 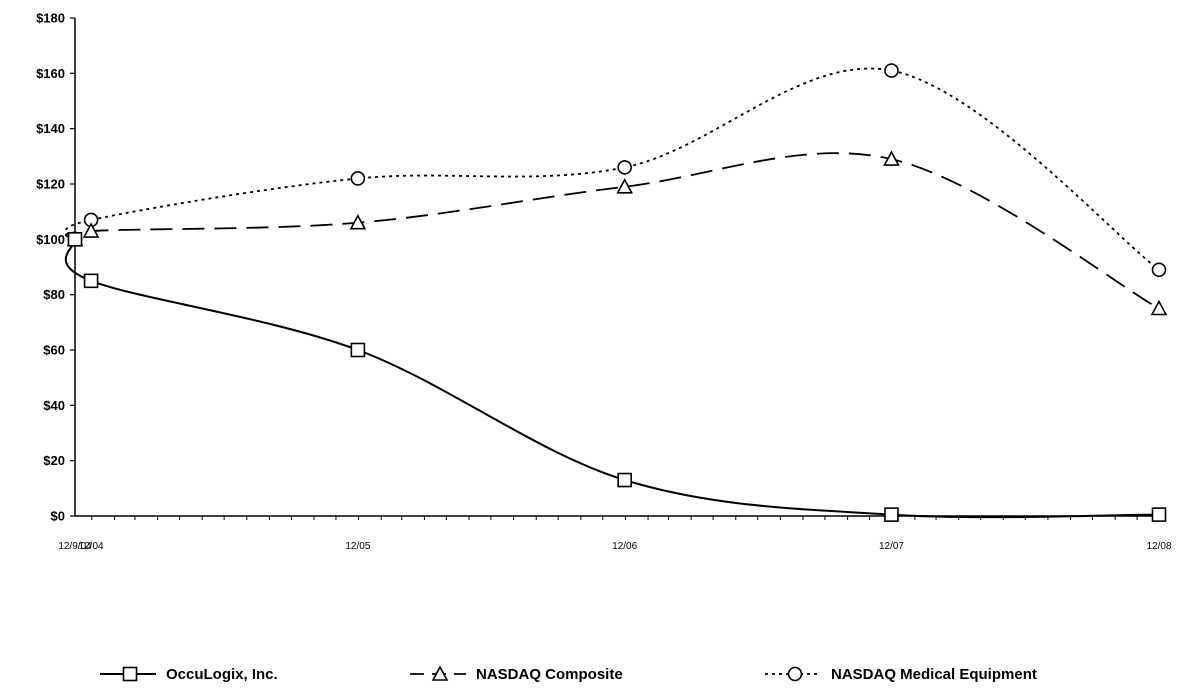 I want to click on legend-marker-triangle, so click(x=440, y=673).